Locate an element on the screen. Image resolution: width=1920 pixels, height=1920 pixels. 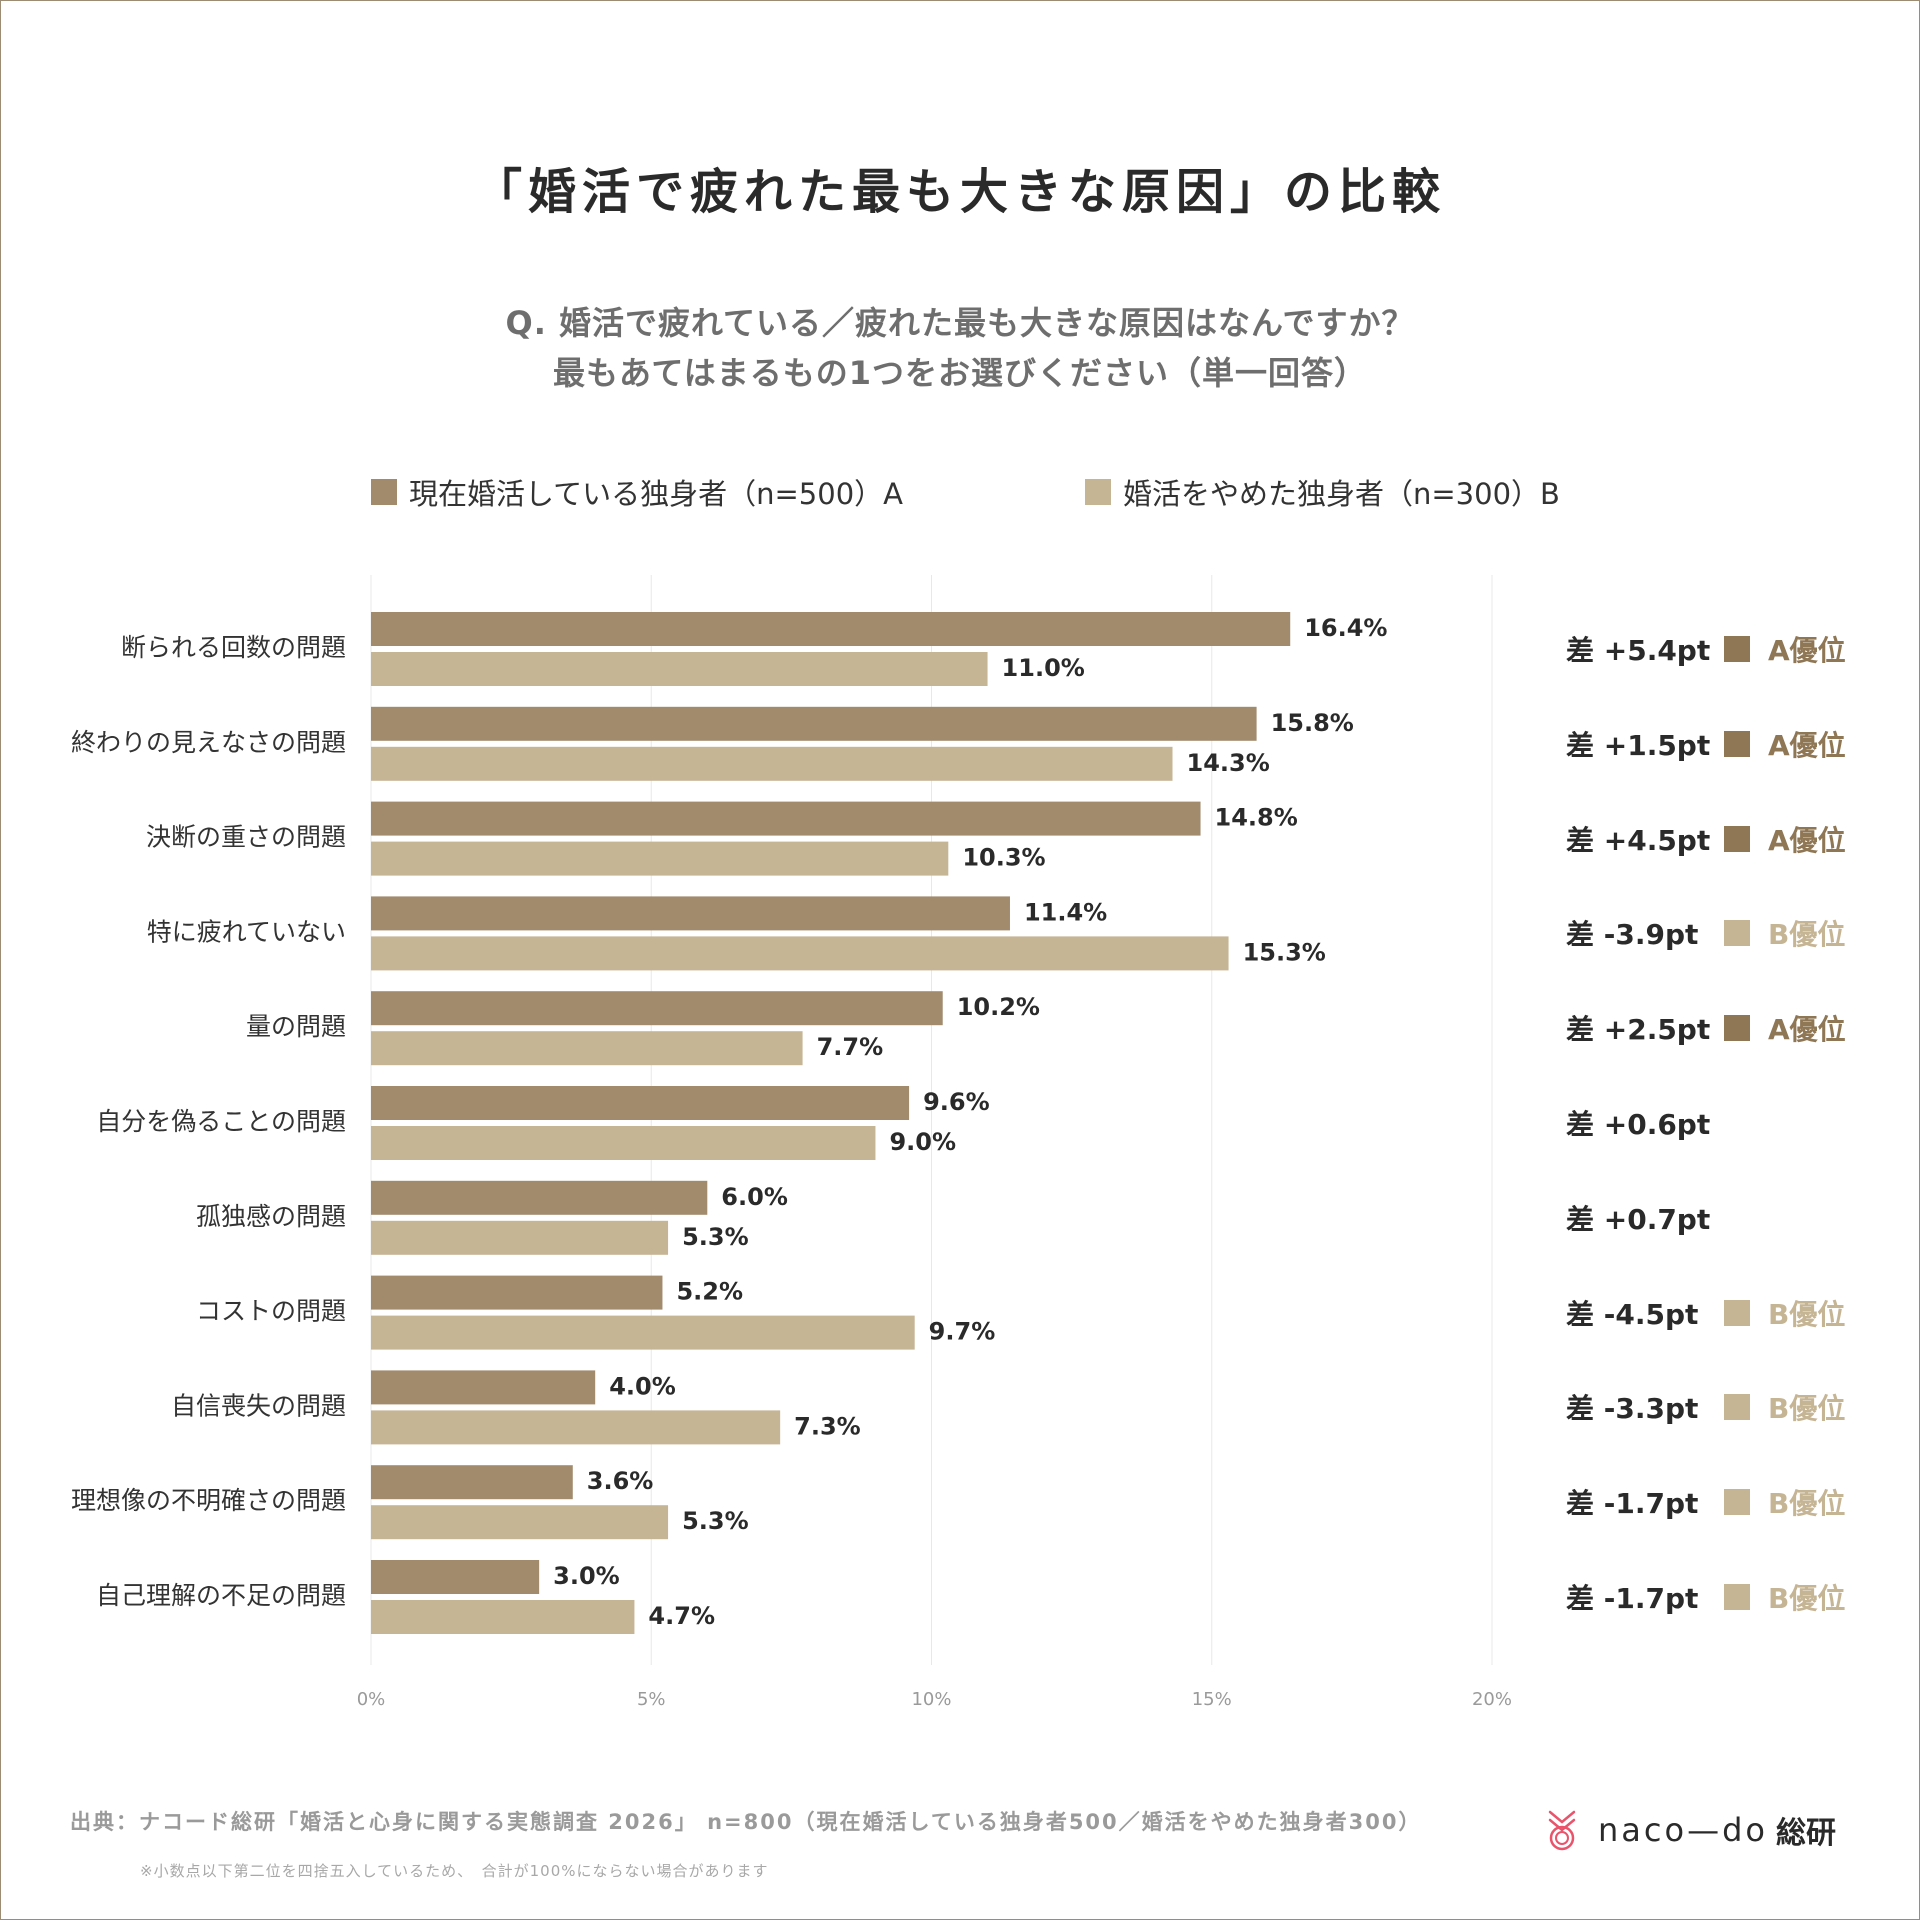
value-label-a: 4.0% is located at coordinates (642, 1386).